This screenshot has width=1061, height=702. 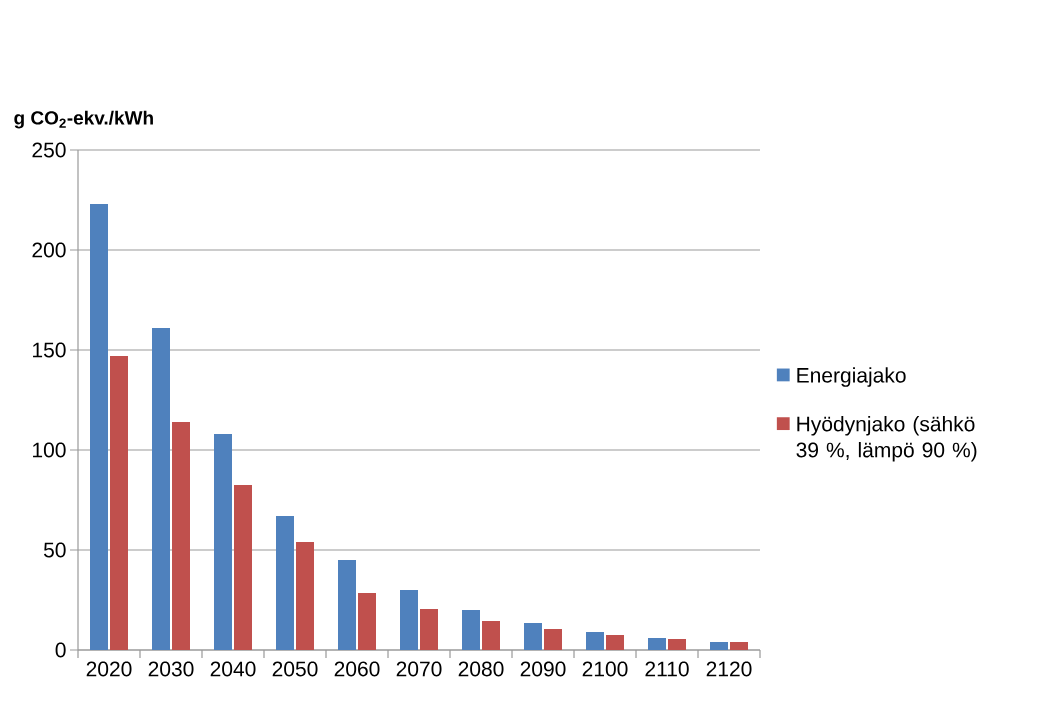 I want to click on x-tick-label: 2100, so click(x=605, y=669).